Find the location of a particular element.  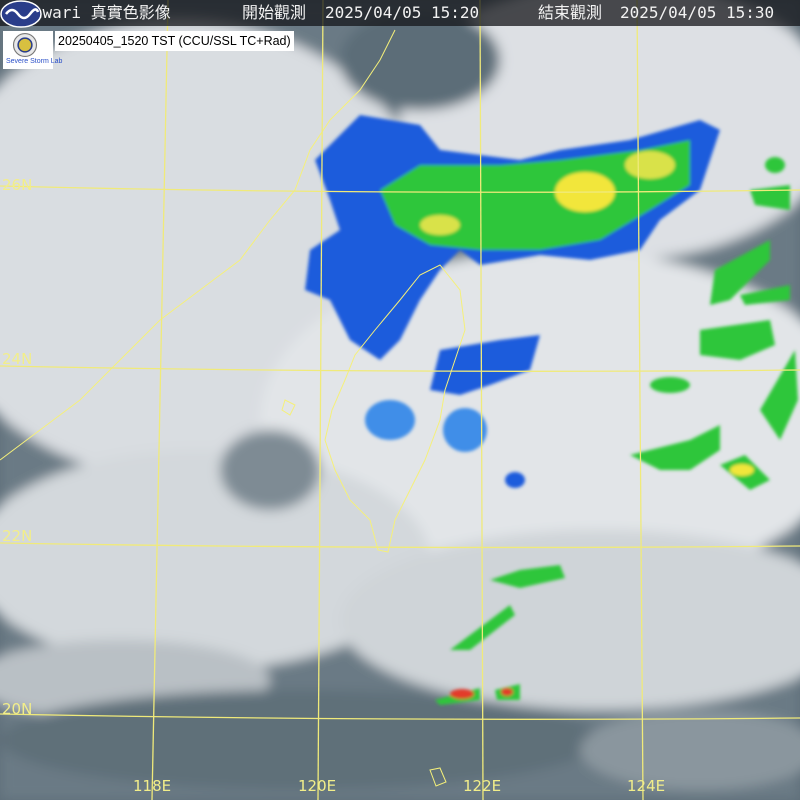

gridline-20n is located at coordinates (400, 716).